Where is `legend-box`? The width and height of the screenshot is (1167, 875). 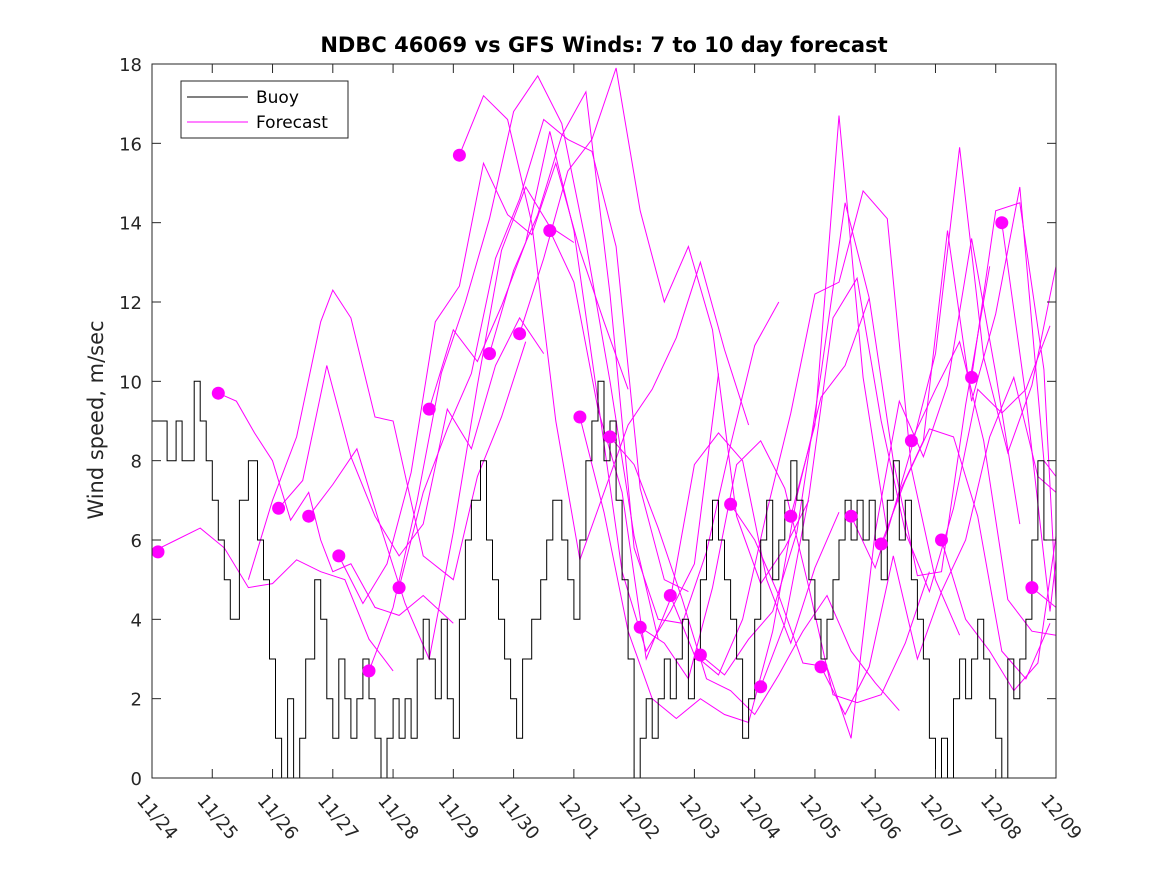 legend-box is located at coordinates (264, 109).